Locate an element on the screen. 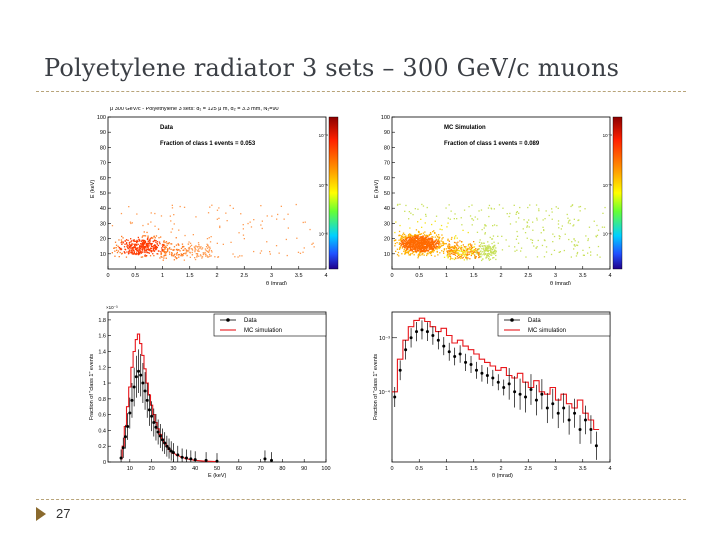  y-axis-label: E (keV) is located at coordinates (93, 189).